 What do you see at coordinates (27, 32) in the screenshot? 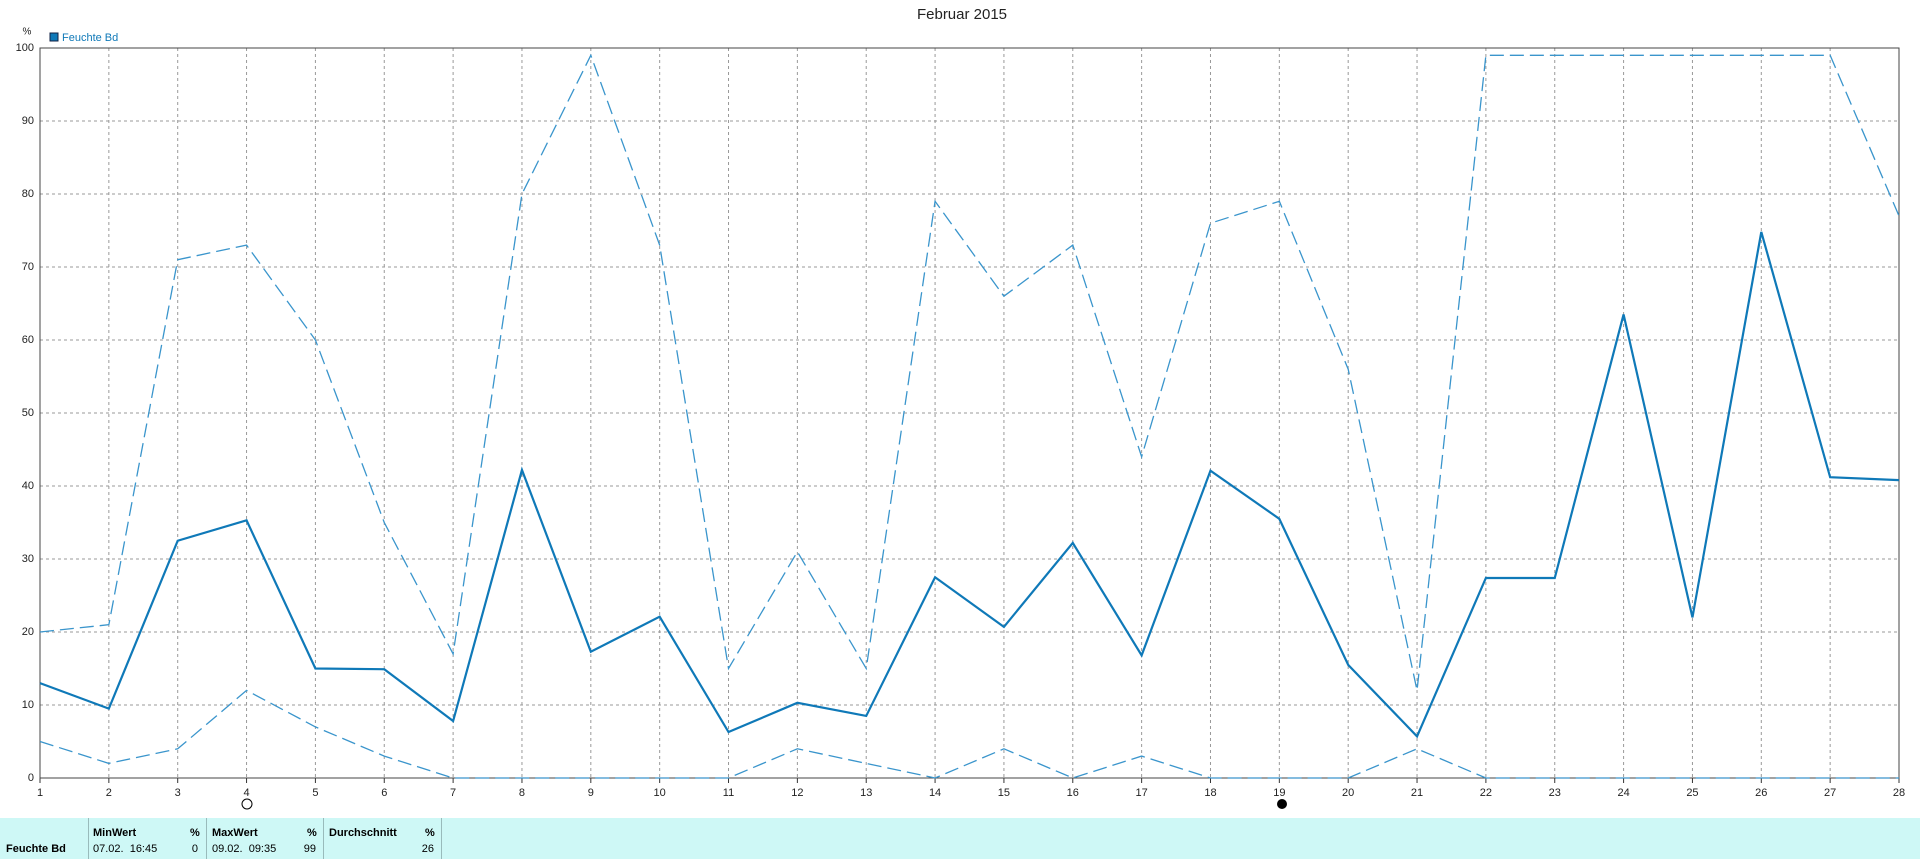
I see `y-unit: %` at bounding box center [27, 32].